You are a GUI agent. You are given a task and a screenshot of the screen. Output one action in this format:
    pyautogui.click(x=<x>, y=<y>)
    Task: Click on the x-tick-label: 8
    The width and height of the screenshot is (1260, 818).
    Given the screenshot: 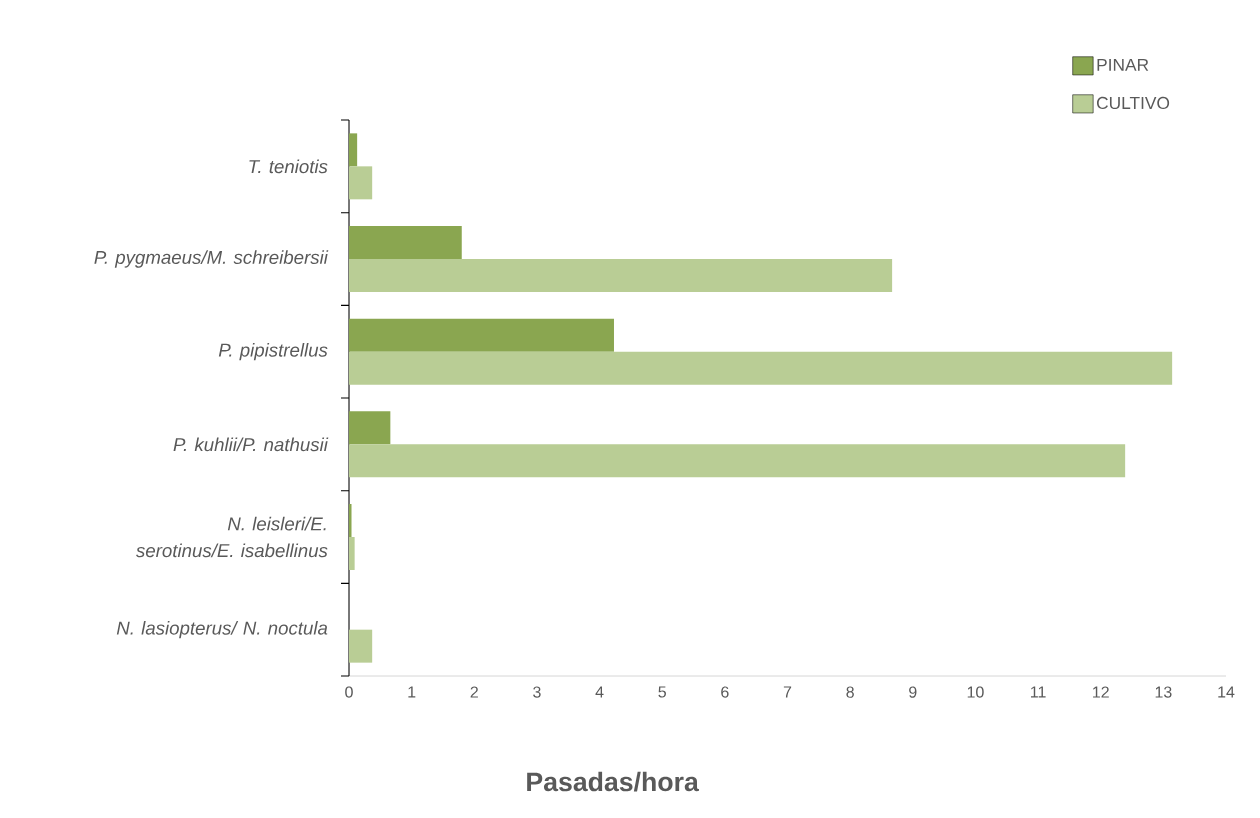 What is the action you would take?
    pyautogui.click(x=850, y=692)
    